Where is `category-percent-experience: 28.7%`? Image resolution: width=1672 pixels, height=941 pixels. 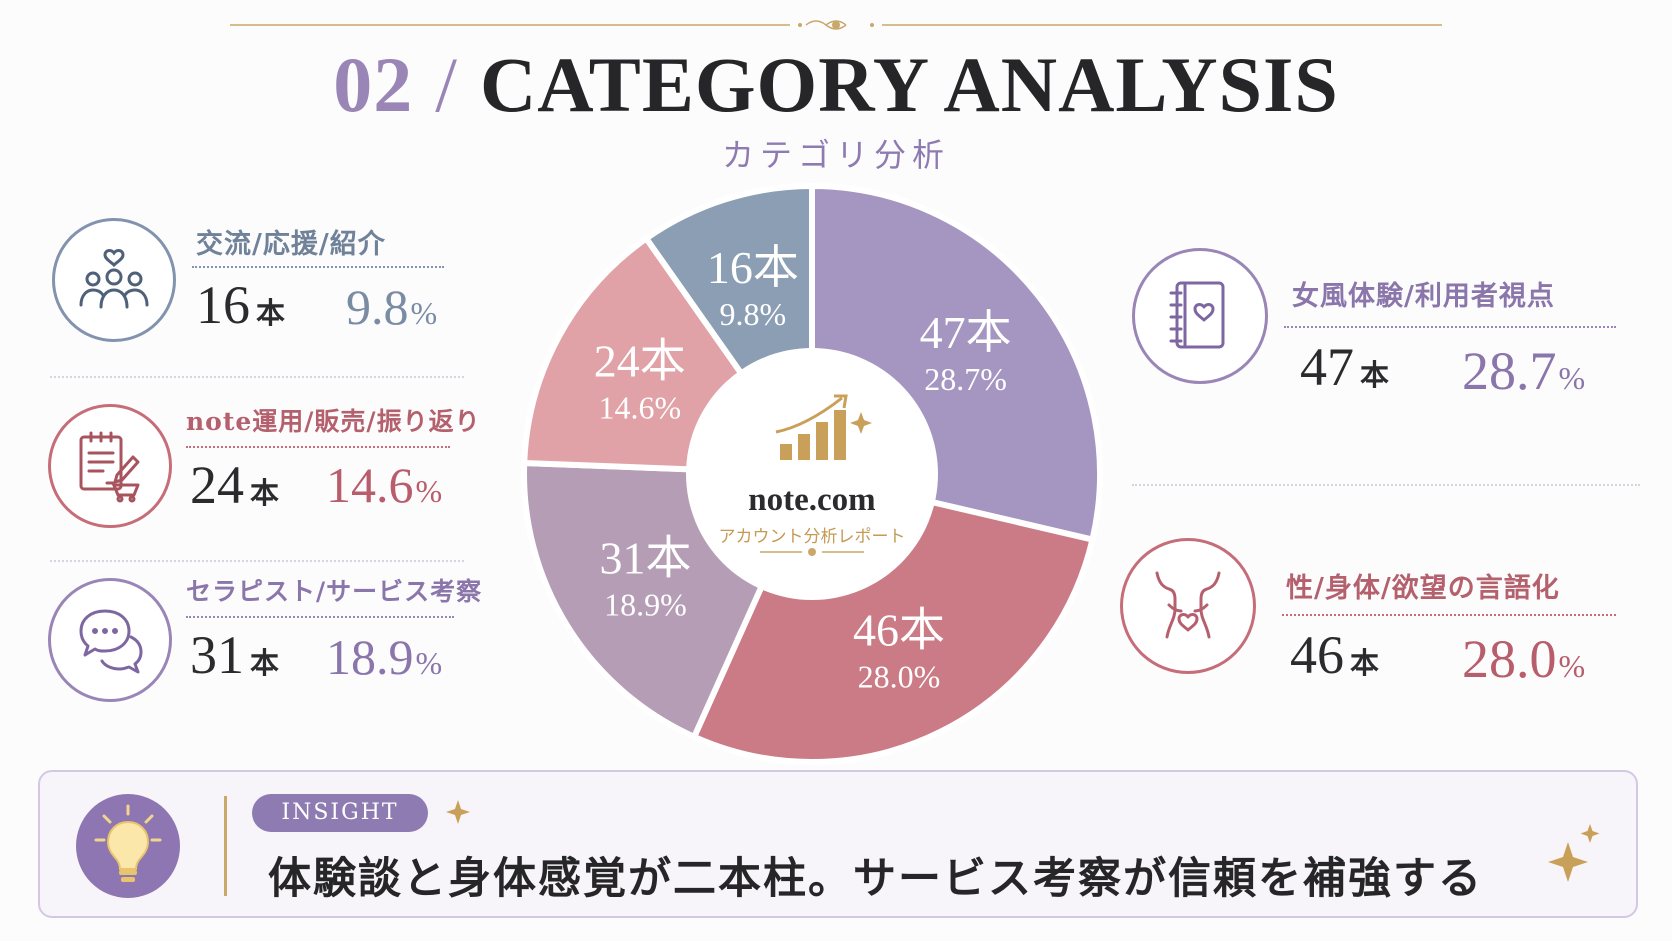
category-percent-experience: 28.7% is located at coordinates (1524, 371).